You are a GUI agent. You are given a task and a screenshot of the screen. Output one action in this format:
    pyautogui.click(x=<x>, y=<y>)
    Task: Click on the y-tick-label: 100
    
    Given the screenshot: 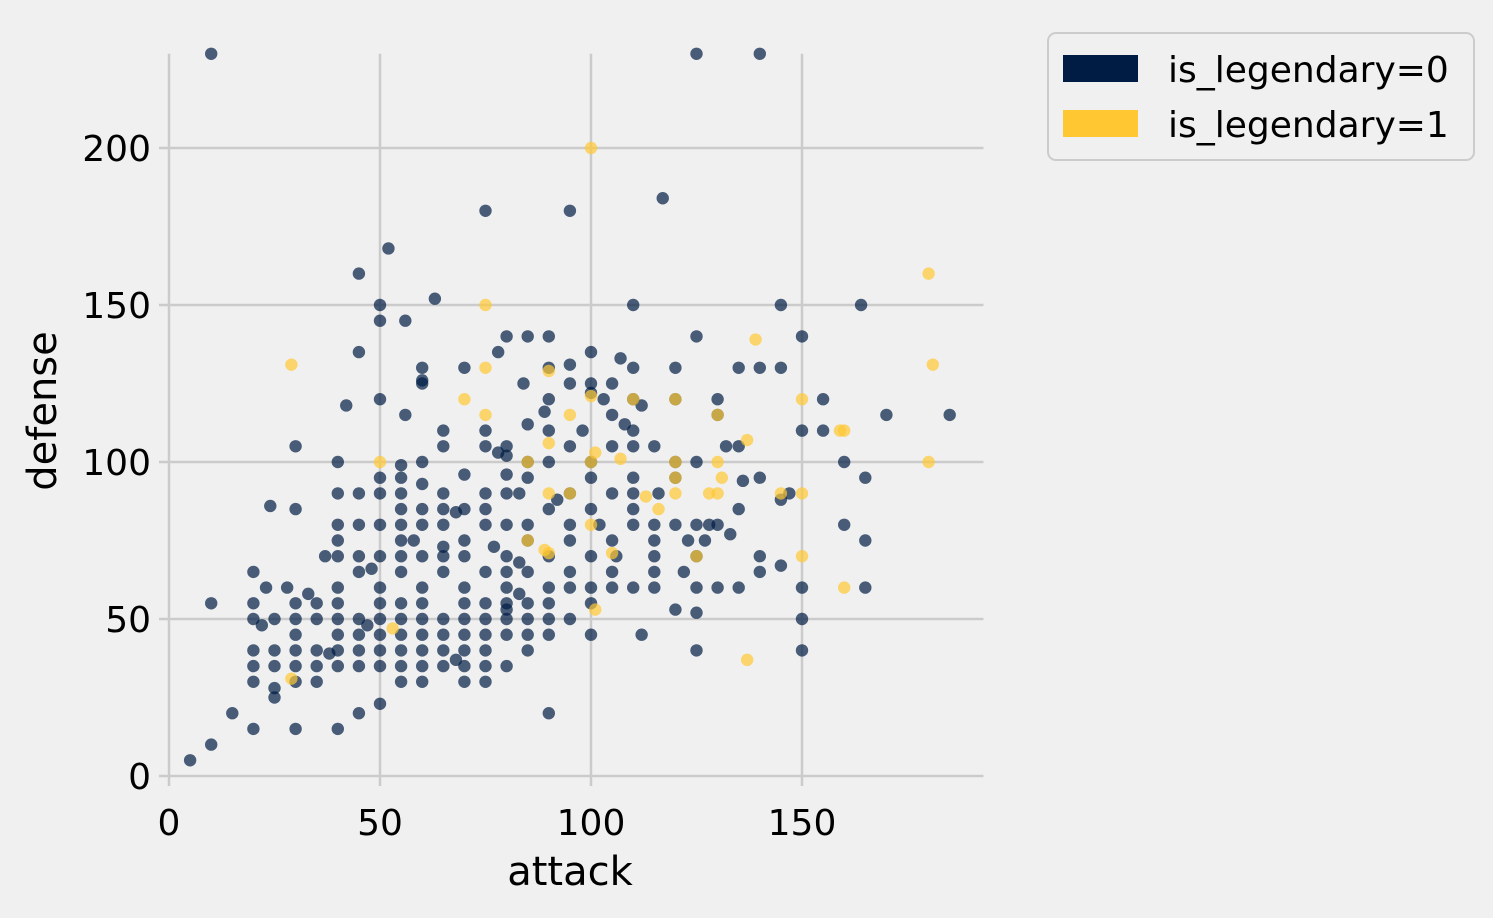 What is the action you would take?
    pyautogui.click(x=116, y=463)
    